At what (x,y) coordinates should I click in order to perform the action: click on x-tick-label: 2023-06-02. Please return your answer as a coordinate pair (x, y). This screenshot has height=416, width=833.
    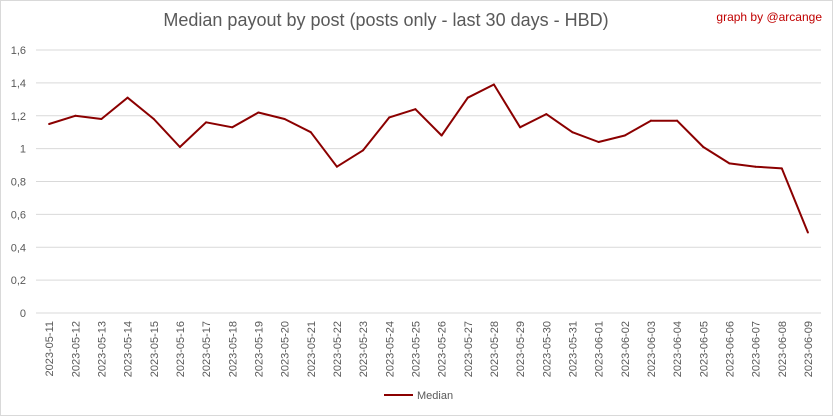
    Looking at the image, I should click on (626, 349).